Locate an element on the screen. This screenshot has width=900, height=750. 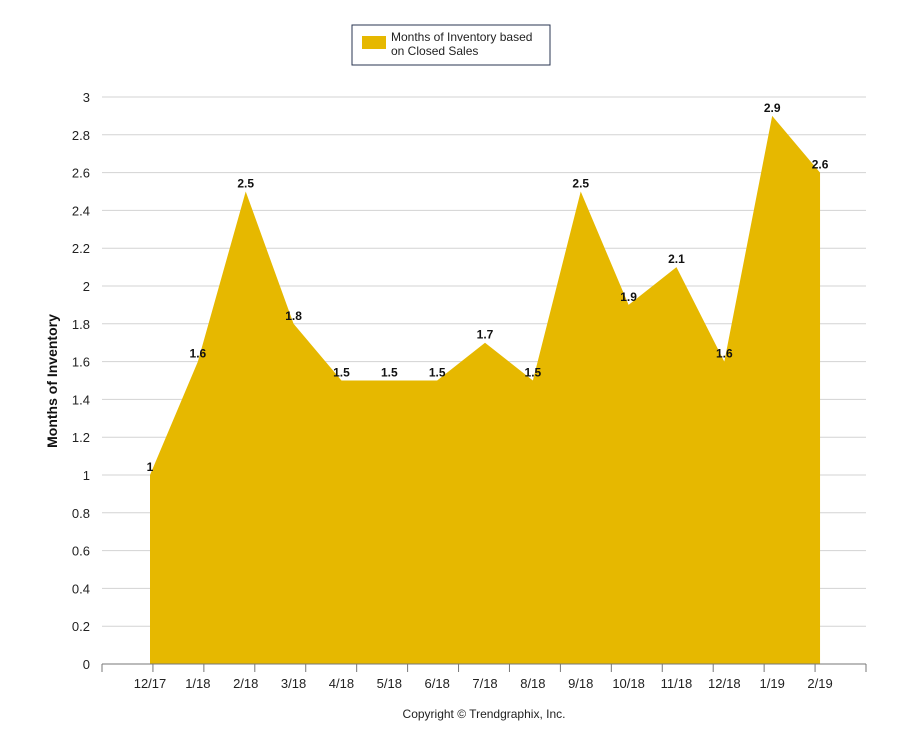
x-tick-label: 6/18 is located at coordinates (437, 683).